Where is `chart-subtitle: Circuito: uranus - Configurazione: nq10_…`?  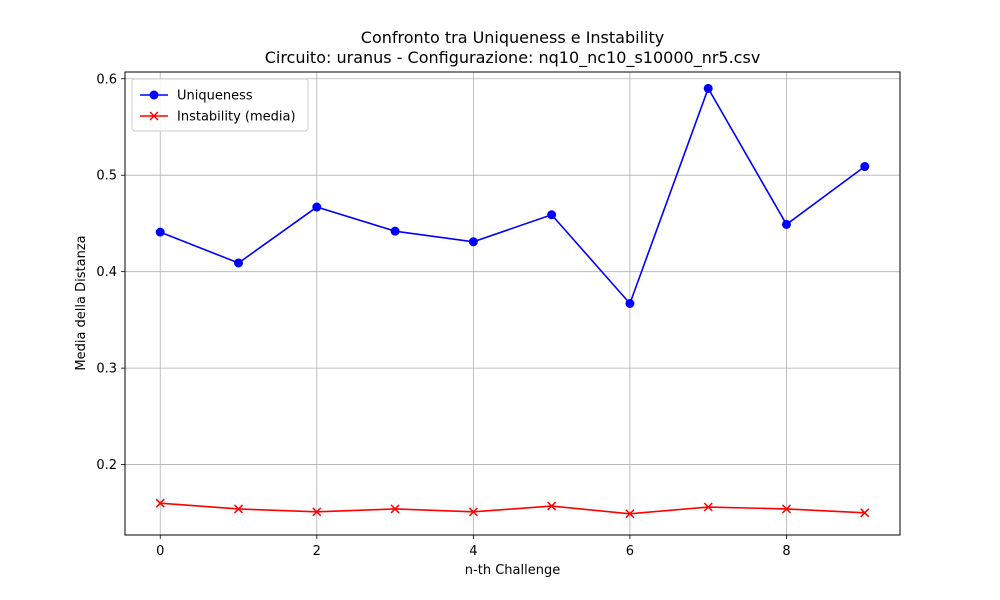 chart-subtitle: Circuito: uranus - Configurazione: nq10_… is located at coordinates (513, 58).